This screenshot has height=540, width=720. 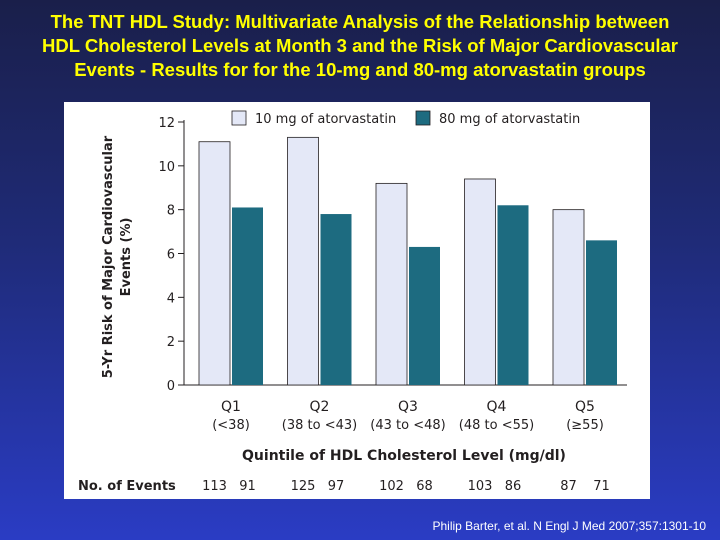 I want to click on event-count-80mg: 97, so click(x=336, y=486).